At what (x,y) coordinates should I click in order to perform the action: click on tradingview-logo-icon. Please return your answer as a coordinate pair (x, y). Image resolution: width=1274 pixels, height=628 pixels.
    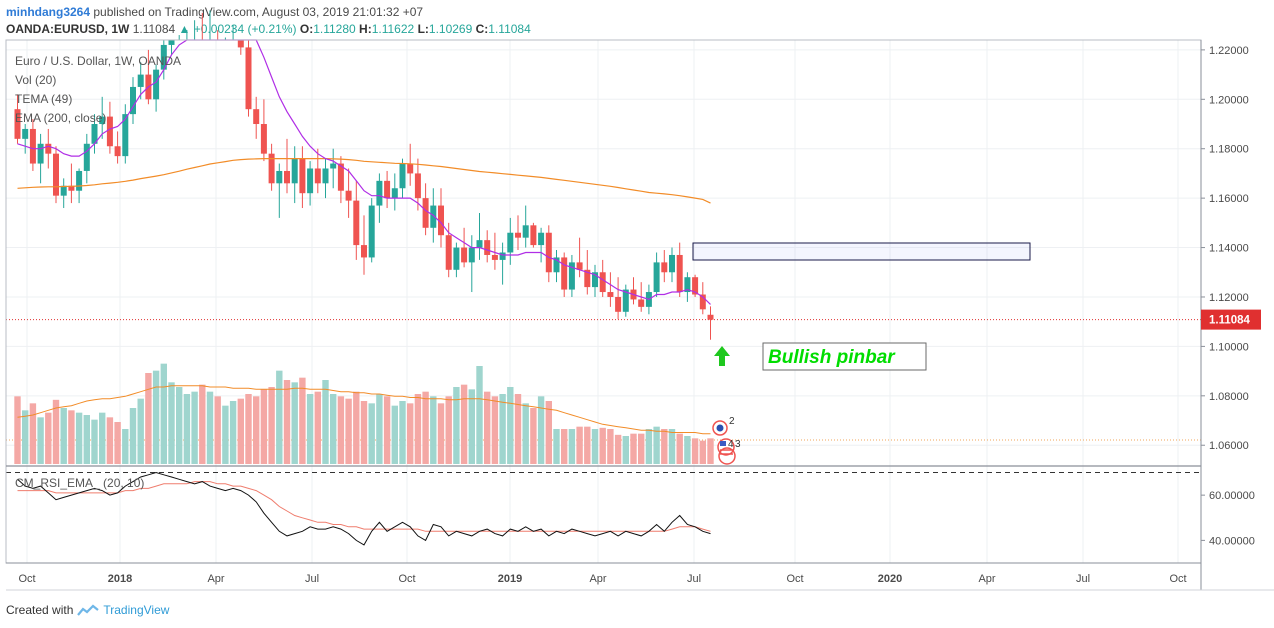
    Looking at the image, I should click on (88, 610).